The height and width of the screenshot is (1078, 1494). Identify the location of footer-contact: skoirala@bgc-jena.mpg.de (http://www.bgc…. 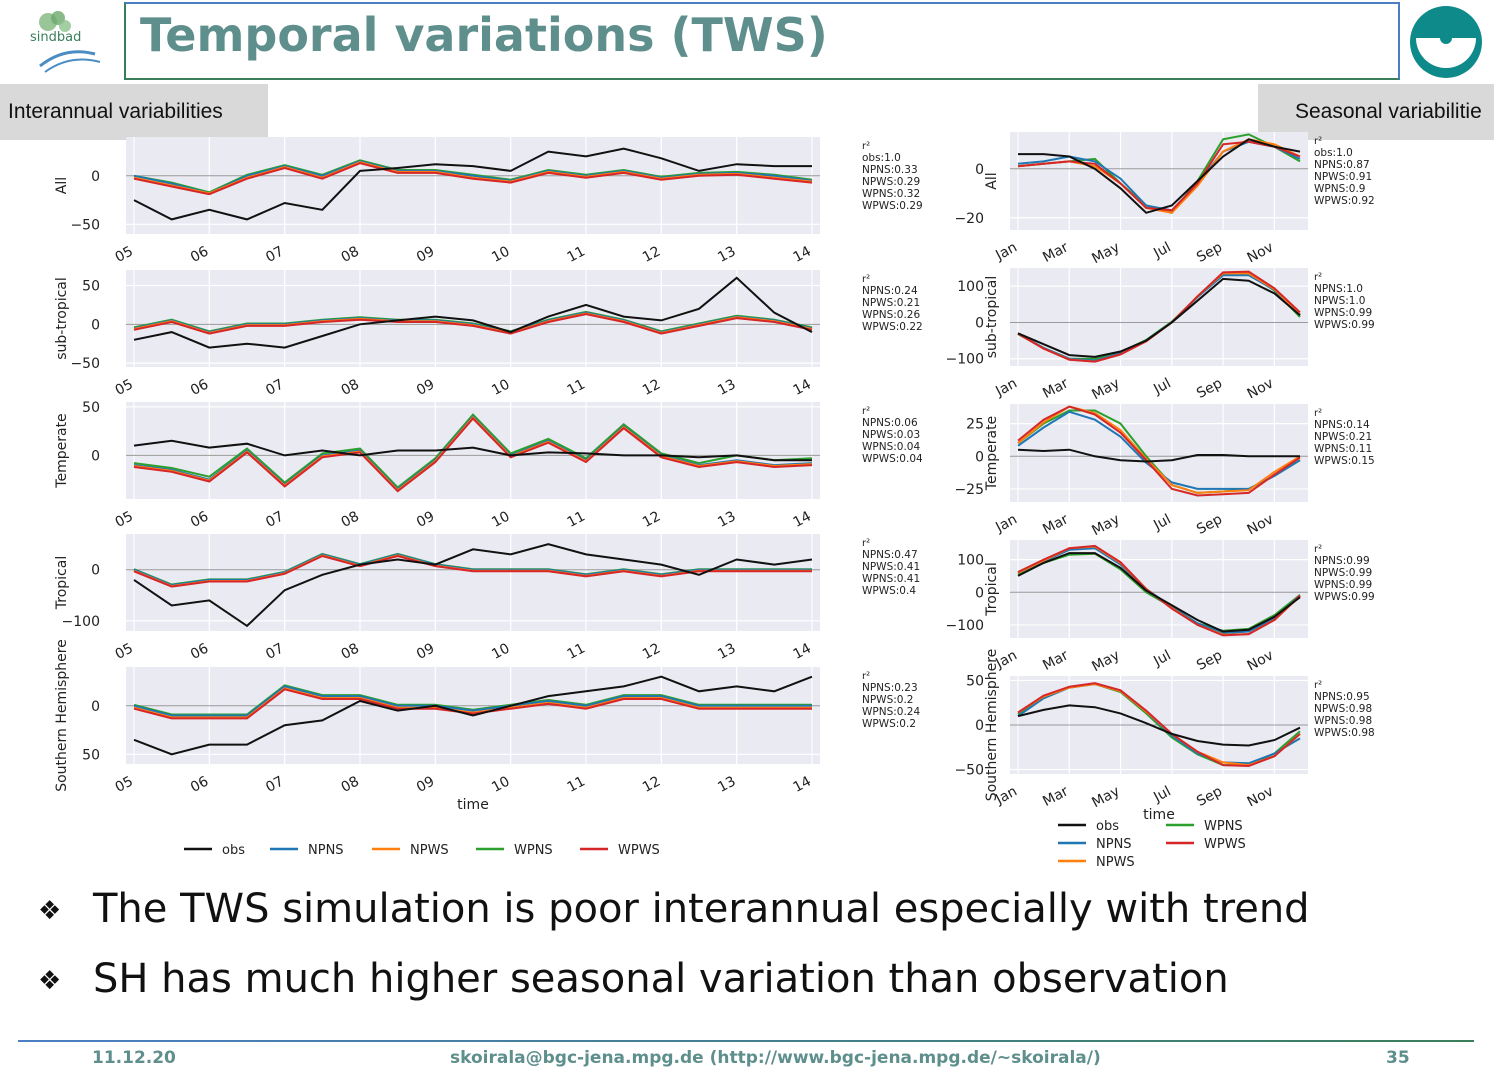
(775, 1058).